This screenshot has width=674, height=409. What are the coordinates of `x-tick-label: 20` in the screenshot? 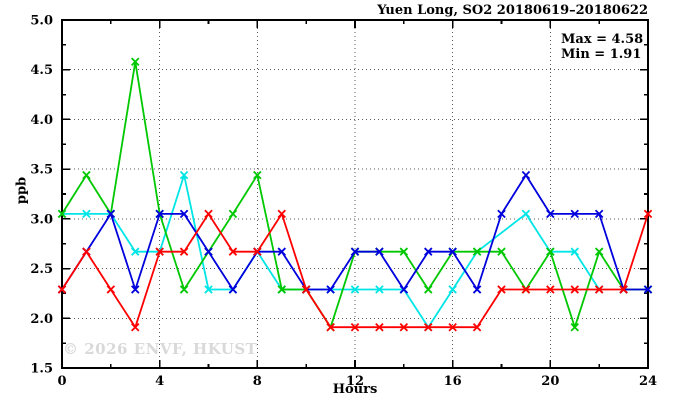 It's located at (550, 381).